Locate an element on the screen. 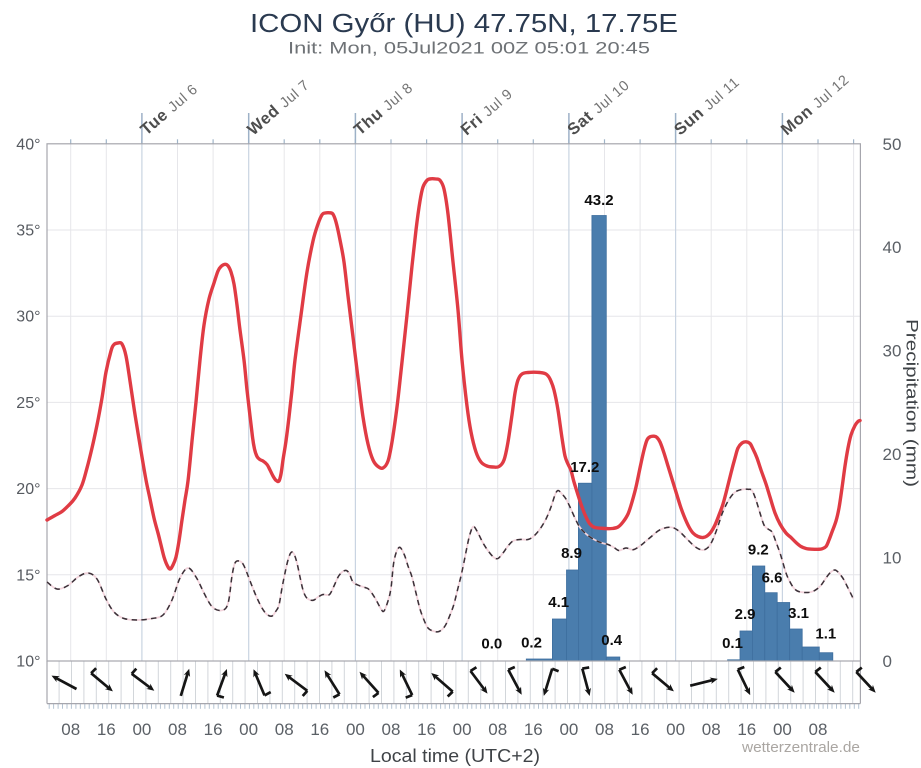  svg-text: 40° is located at coordinates (28, 144).